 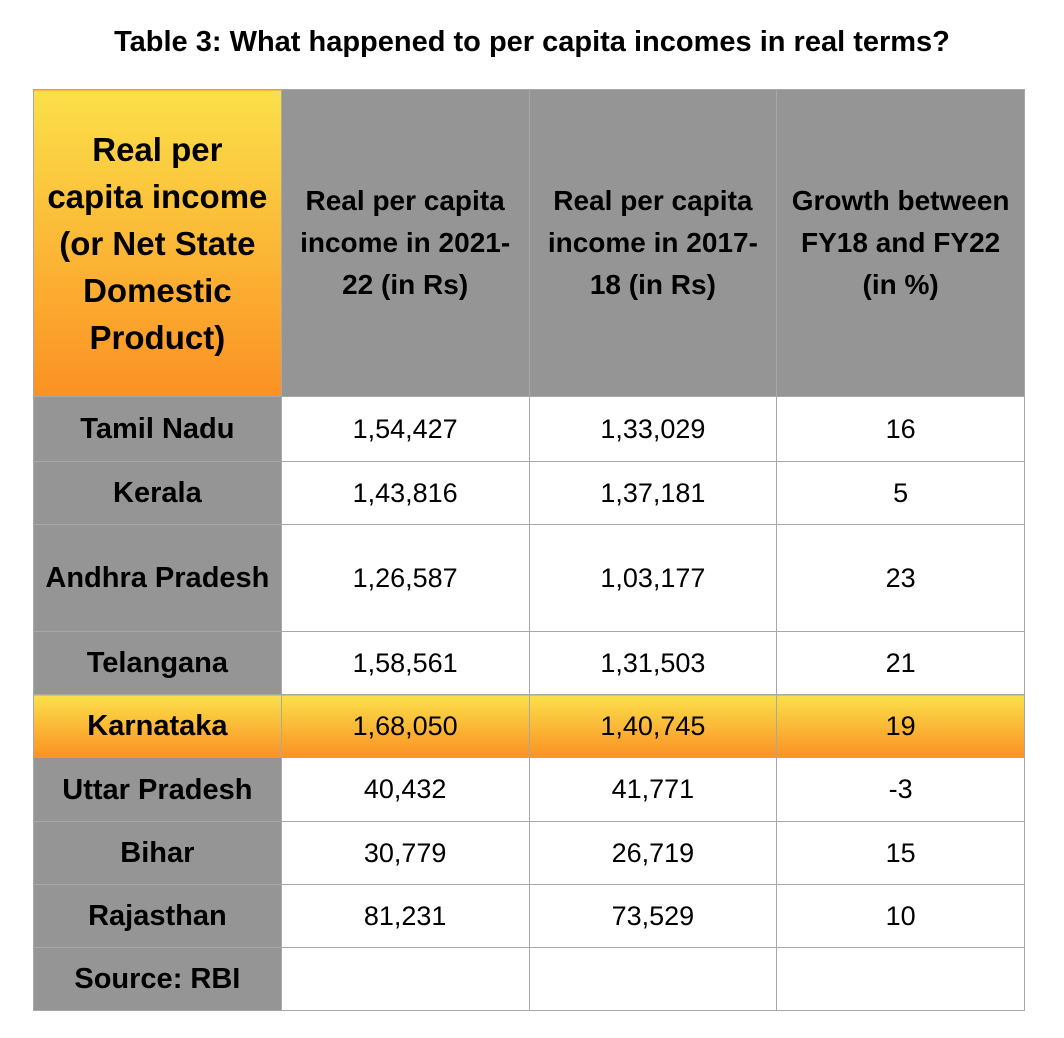 I want to click on table-row: Telangana 1,58,561 1,31,503 21, so click(x=529, y=663).